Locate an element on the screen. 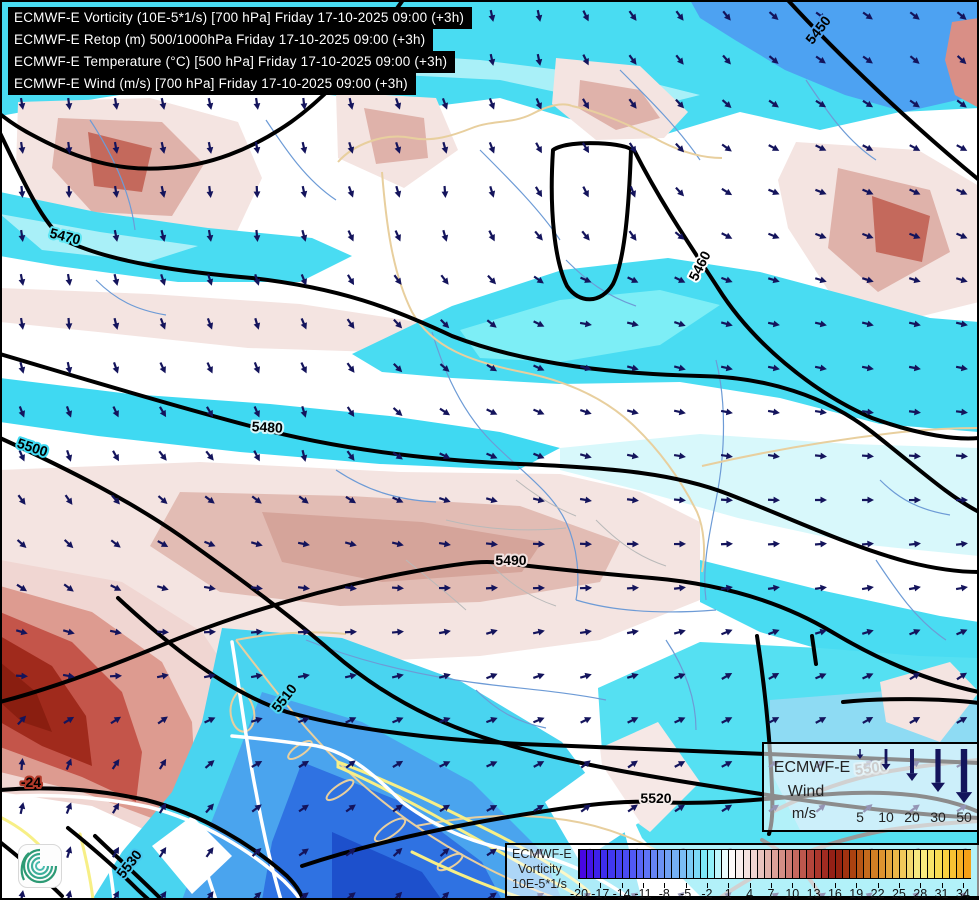  wind-speed-legend: ECMWF-E Wind m/s 5 10 20 30 50 is located at coordinates (869, 787).